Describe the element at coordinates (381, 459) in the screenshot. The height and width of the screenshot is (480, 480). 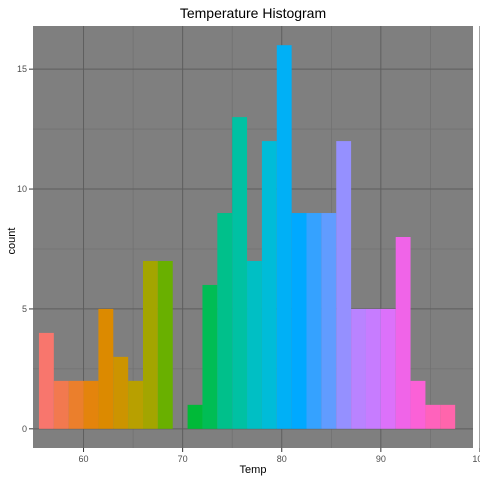
I see `x-tick-label: 90` at that location.